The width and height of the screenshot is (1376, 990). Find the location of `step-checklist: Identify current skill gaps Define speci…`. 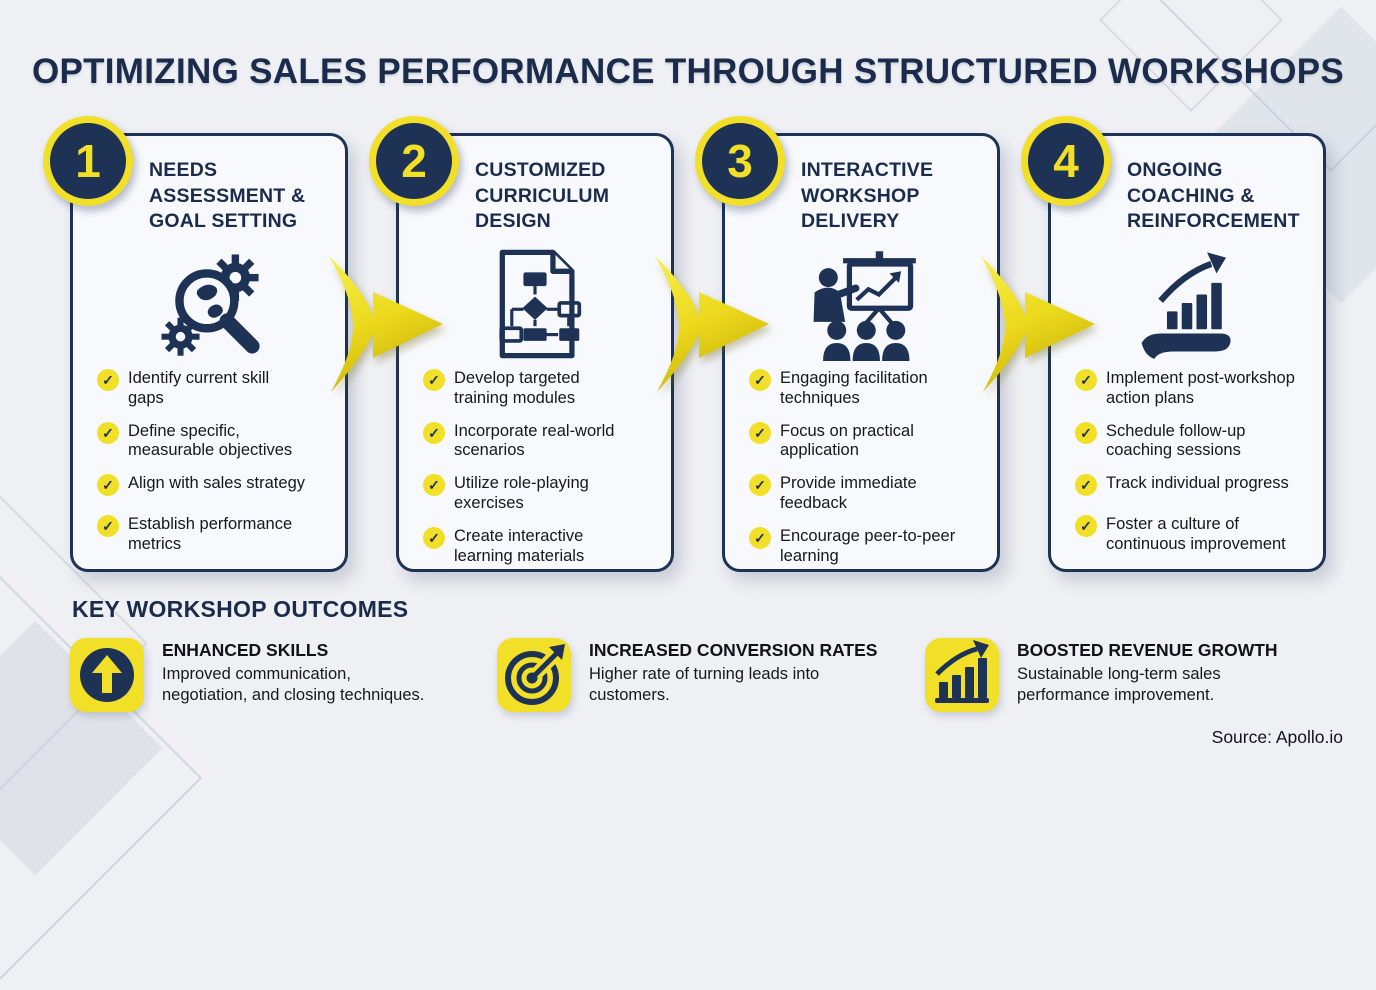

step-checklist: Identify current skill gaps Define speci… is located at coordinates (215, 468).